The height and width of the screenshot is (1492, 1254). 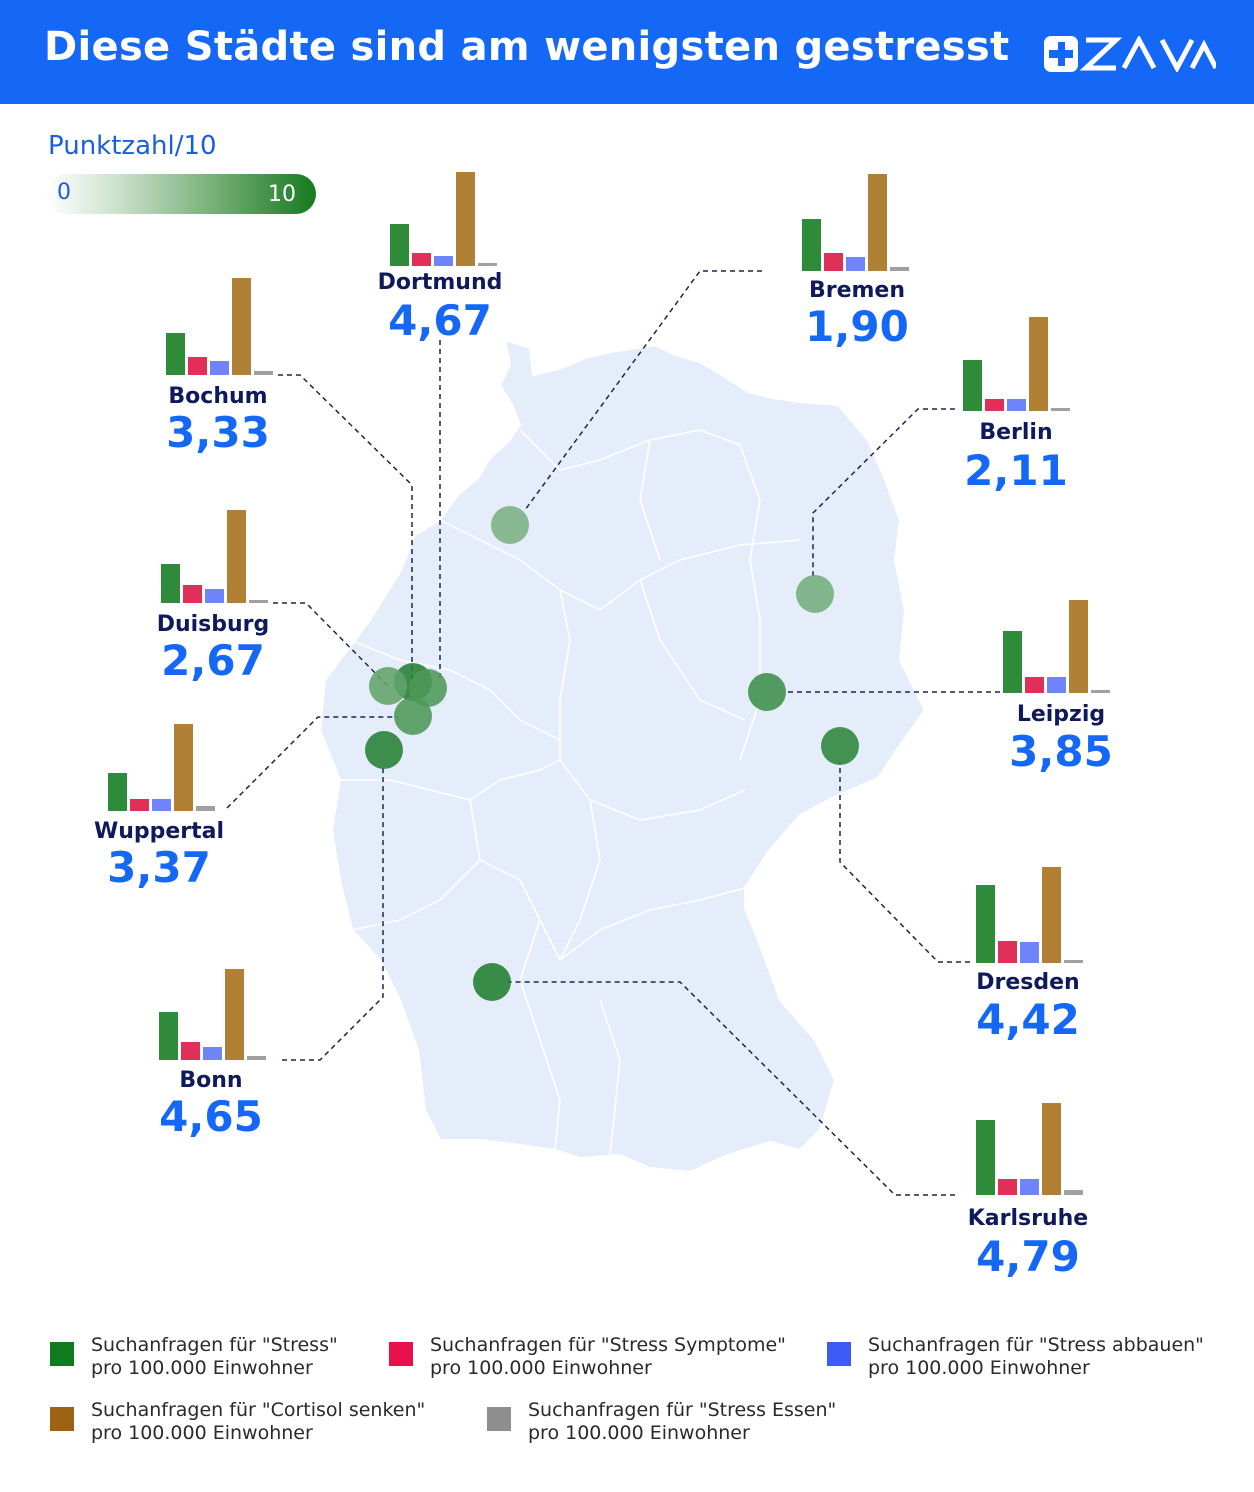 What do you see at coordinates (384, 750) in the screenshot?
I see `city-marker-bonn` at bounding box center [384, 750].